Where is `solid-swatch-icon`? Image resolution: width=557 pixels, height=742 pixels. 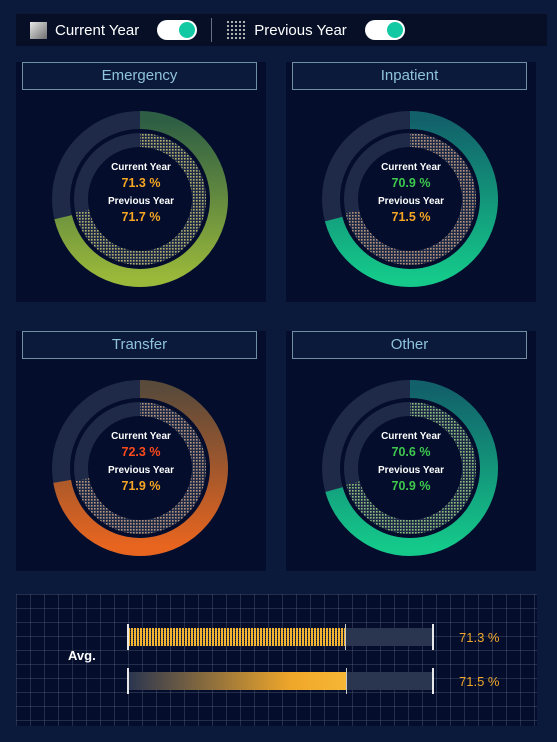
solid-swatch-icon is located at coordinates (38, 30).